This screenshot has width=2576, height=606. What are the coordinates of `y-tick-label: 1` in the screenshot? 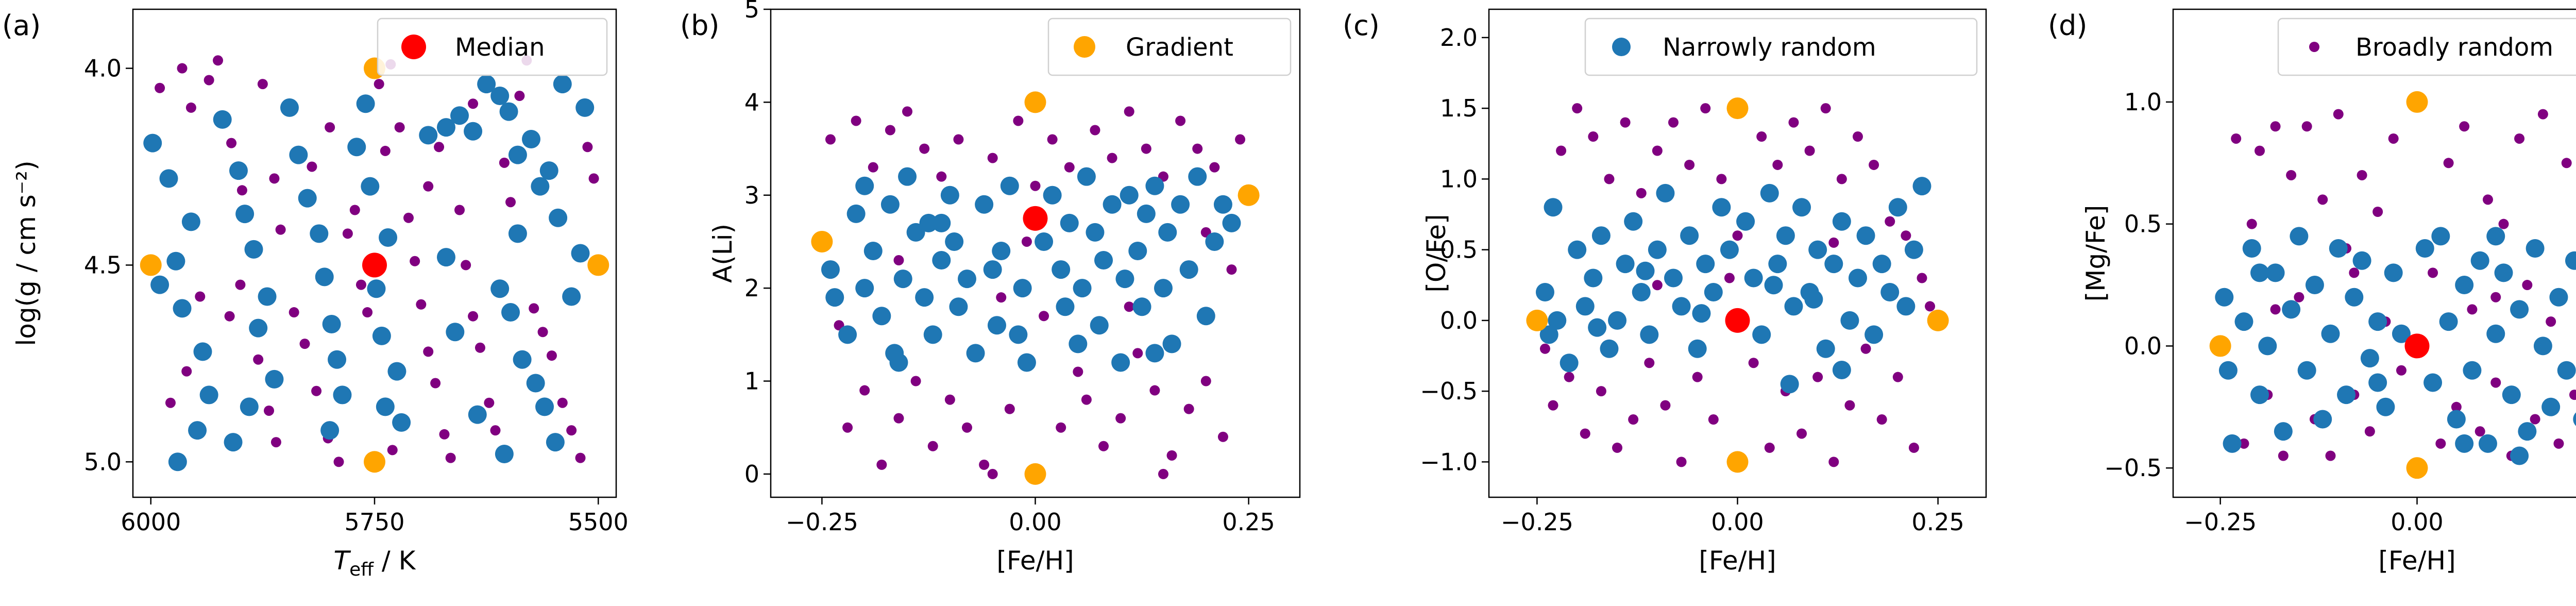 It's located at (751, 381).